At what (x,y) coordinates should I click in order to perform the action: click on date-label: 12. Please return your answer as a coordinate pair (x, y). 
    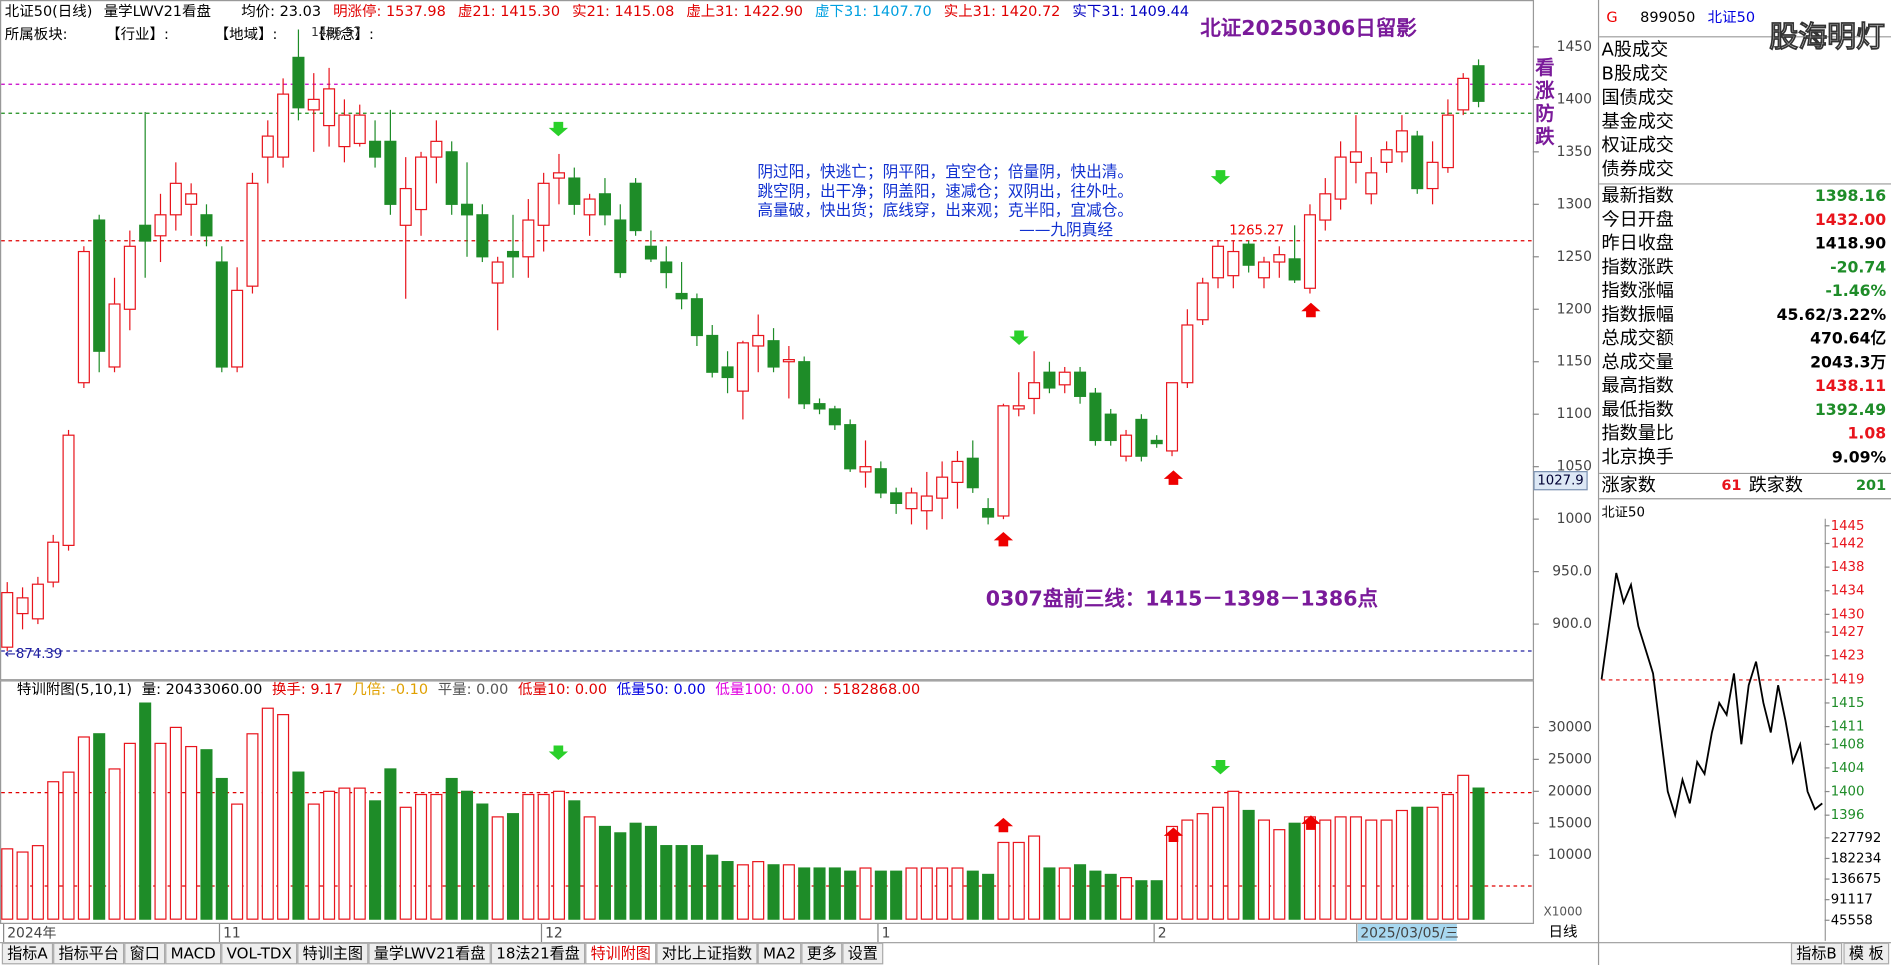
    Looking at the image, I should click on (554, 934).